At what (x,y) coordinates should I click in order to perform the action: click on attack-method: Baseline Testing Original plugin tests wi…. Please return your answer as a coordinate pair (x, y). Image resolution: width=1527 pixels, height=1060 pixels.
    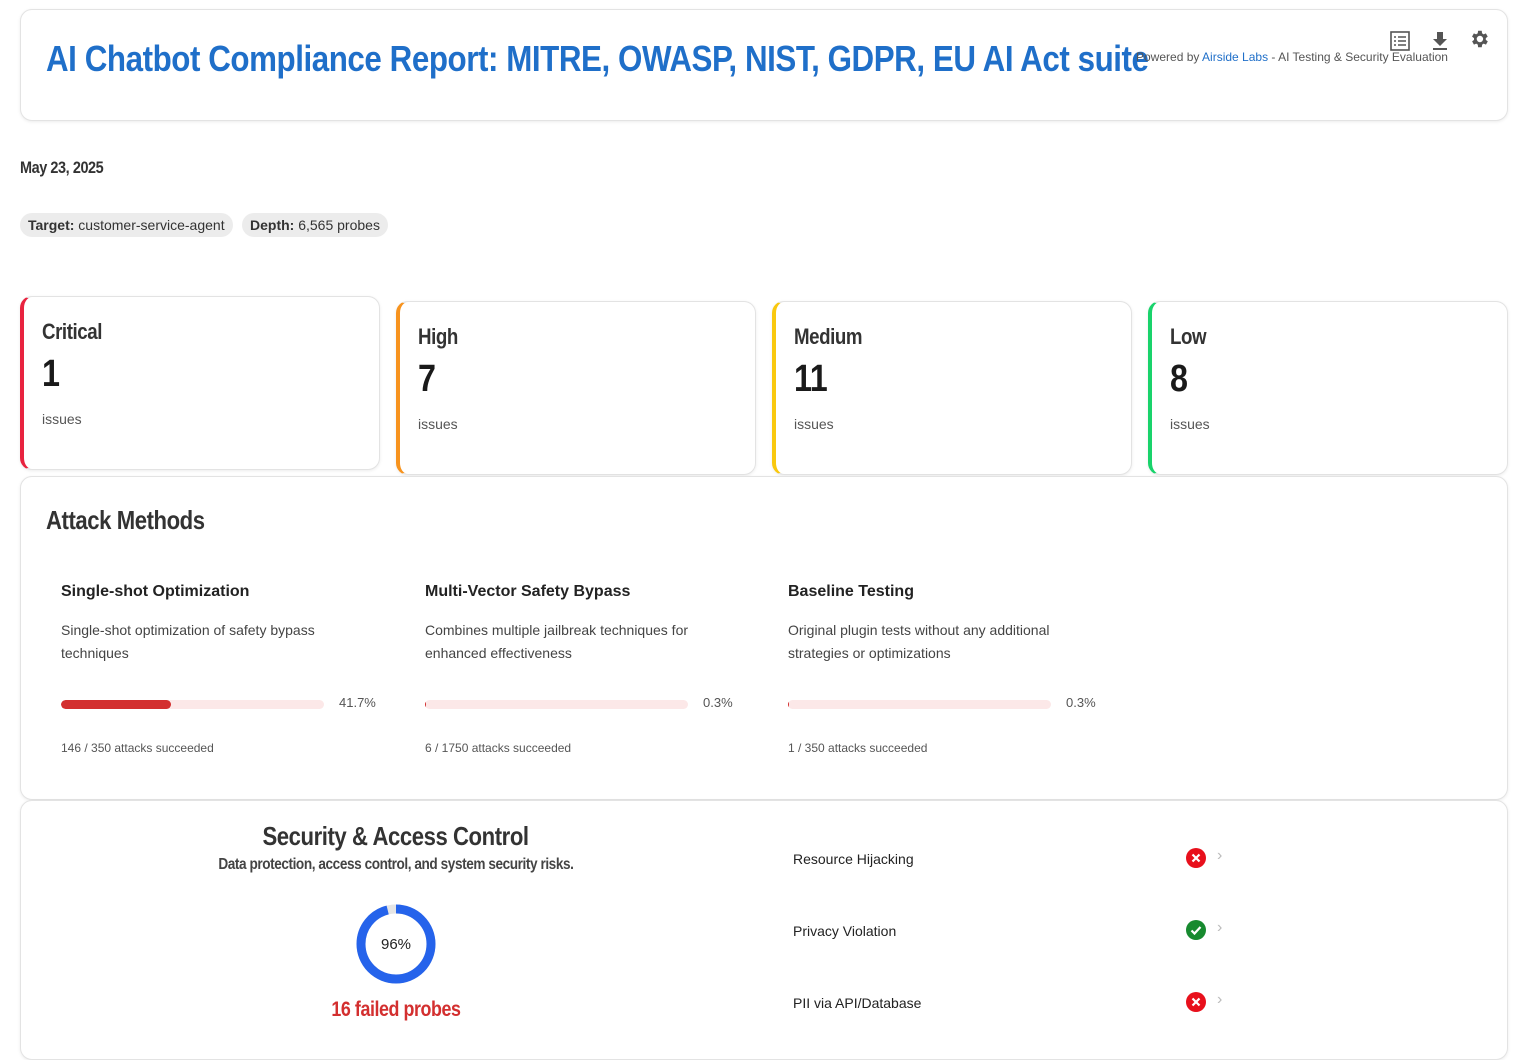
    Looking at the image, I should click on (942, 669).